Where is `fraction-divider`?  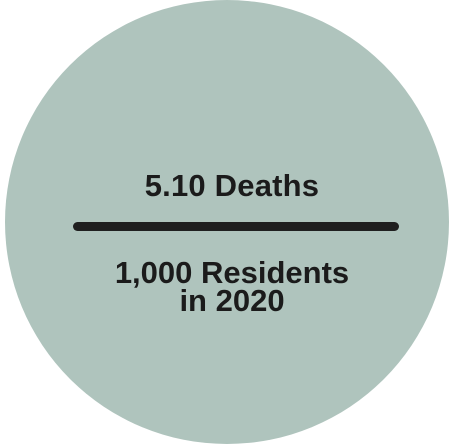
fraction-divider is located at coordinates (236, 226).